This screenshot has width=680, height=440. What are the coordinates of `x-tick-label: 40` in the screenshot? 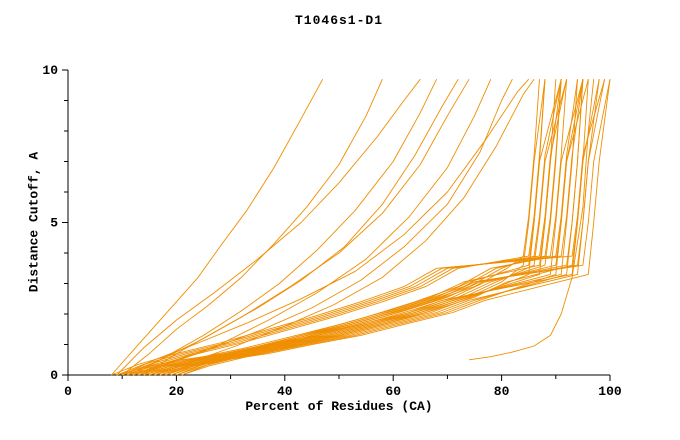 It's located at (285, 391).